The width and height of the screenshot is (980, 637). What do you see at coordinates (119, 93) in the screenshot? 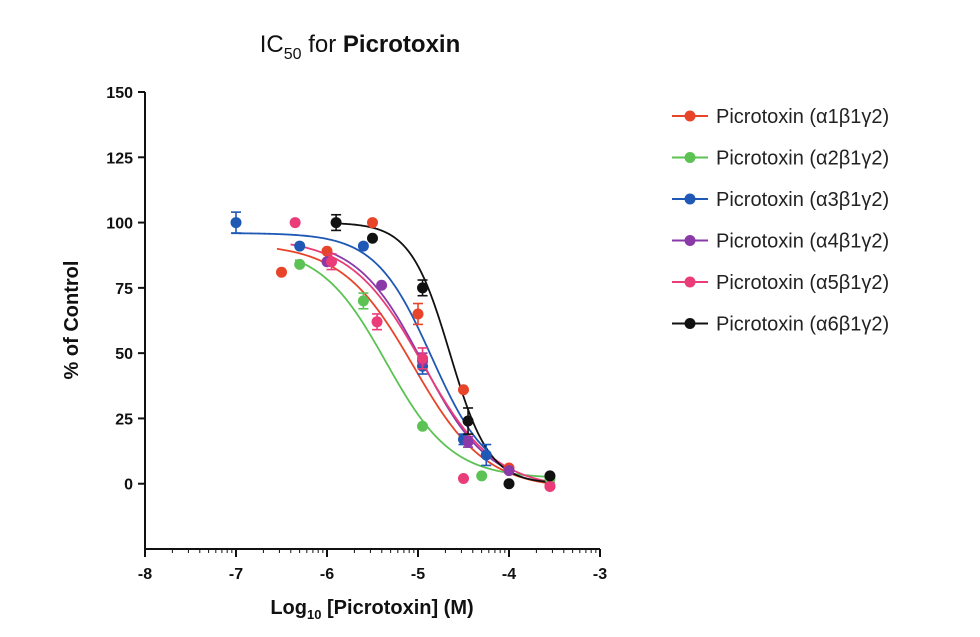
I see `y-tick-label: 150` at bounding box center [119, 93].